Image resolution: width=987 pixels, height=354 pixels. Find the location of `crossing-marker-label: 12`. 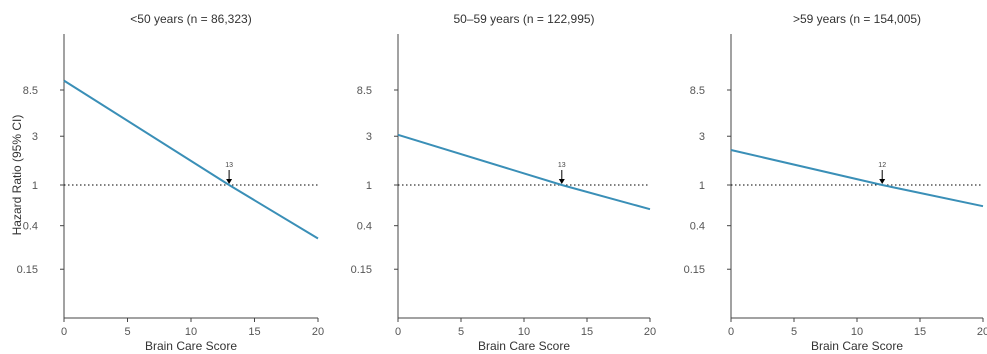

crossing-marker-label: 12 is located at coordinates (882, 165).